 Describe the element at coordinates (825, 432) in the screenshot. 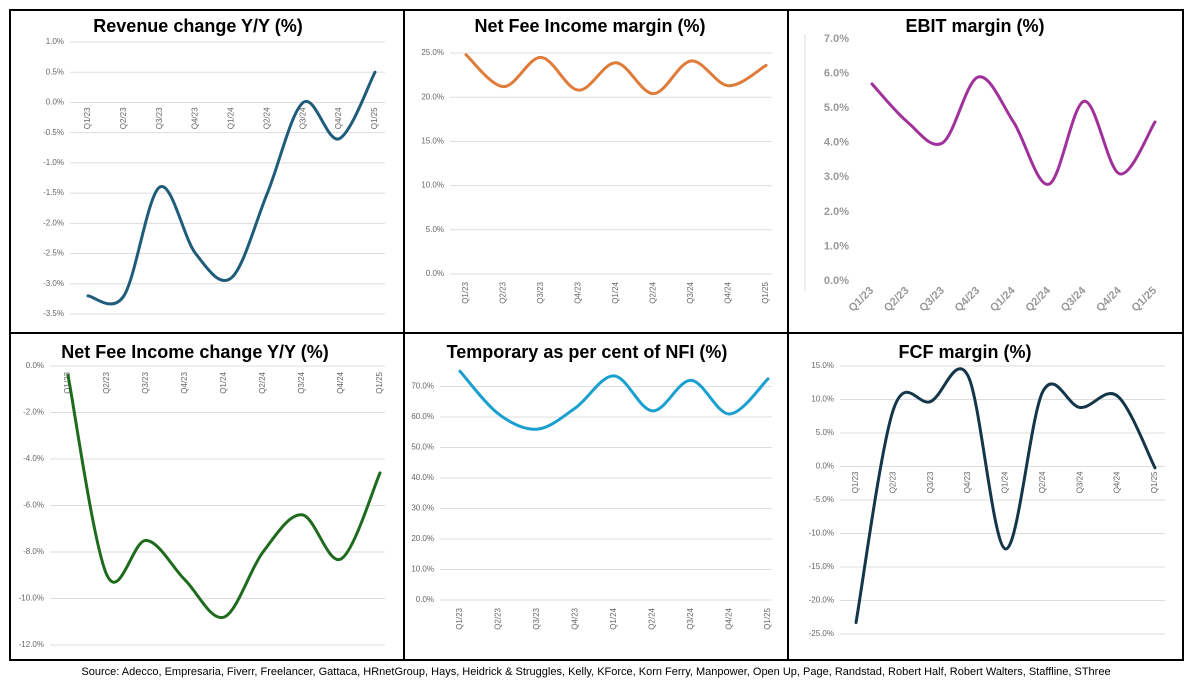

I see `y-tick-label: 5.0%` at that location.